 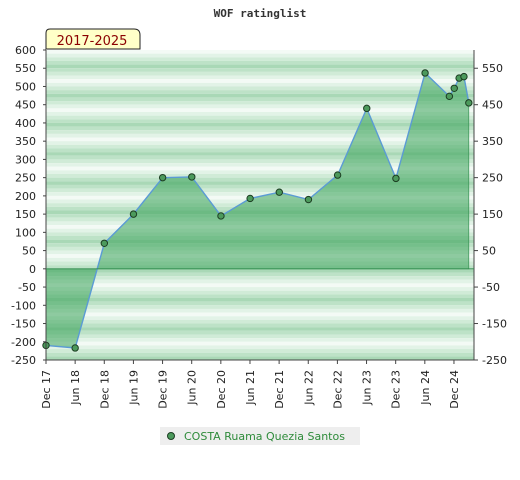 What do you see at coordinates (492, 178) in the screenshot?
I see `y-tick-label-right: 250` at bounding box center [492, 178].